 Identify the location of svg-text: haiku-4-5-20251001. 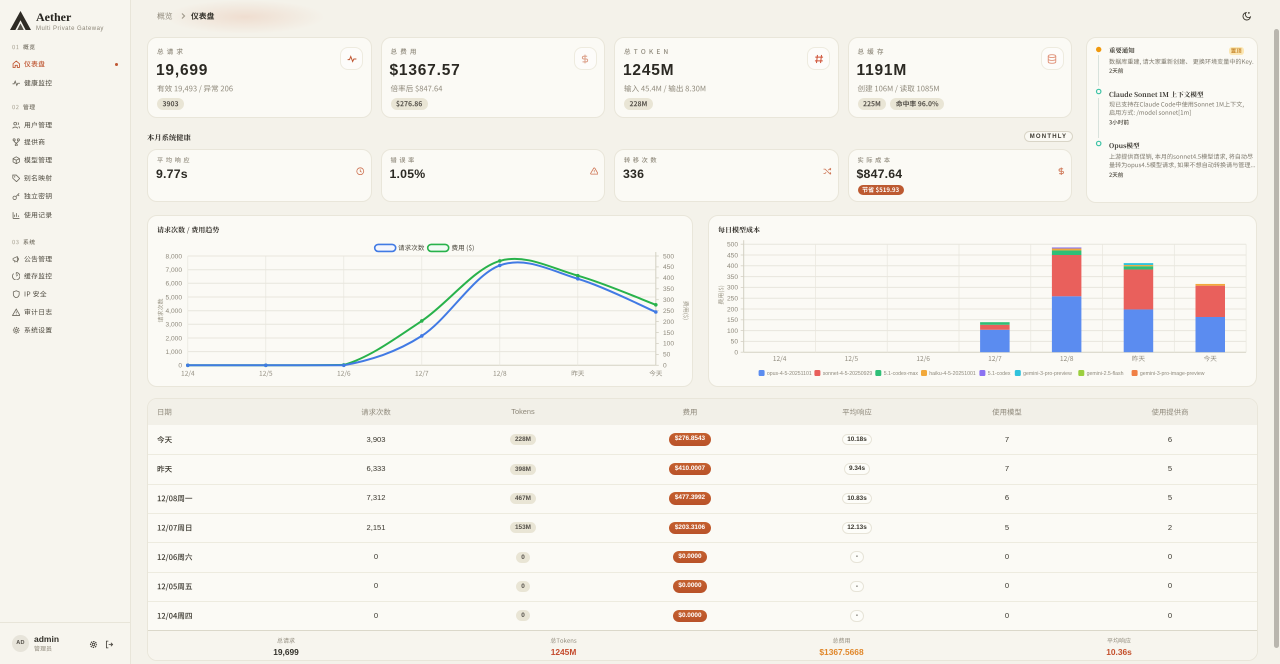
(952, 374).